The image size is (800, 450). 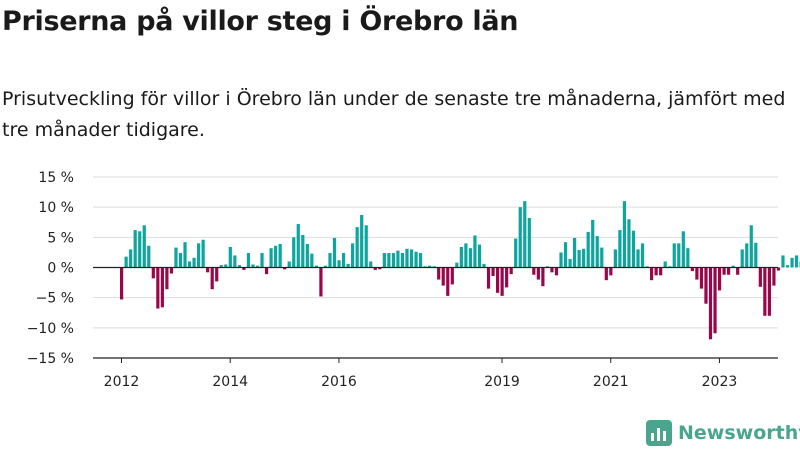 I want to click on y-tick-label: 15 %, so click(x=56, y=178).